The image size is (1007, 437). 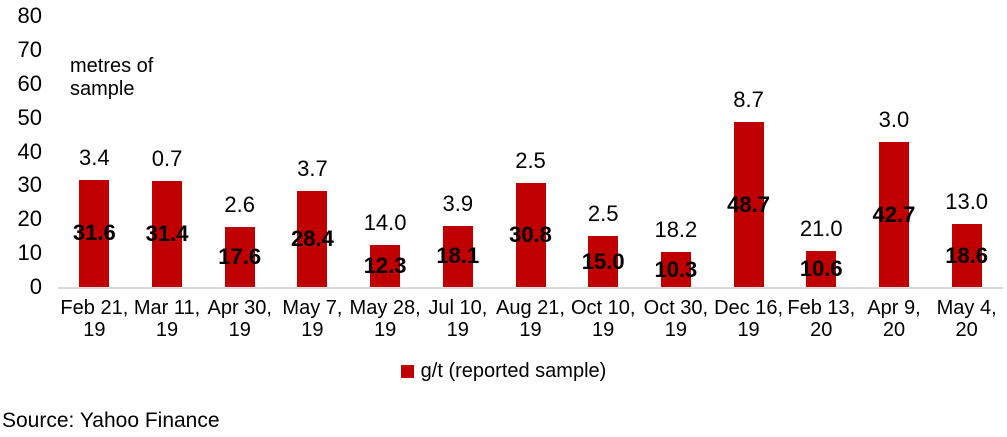 I want to click on x-category-label: Jul 10, 19, so click(x=457, y=319).